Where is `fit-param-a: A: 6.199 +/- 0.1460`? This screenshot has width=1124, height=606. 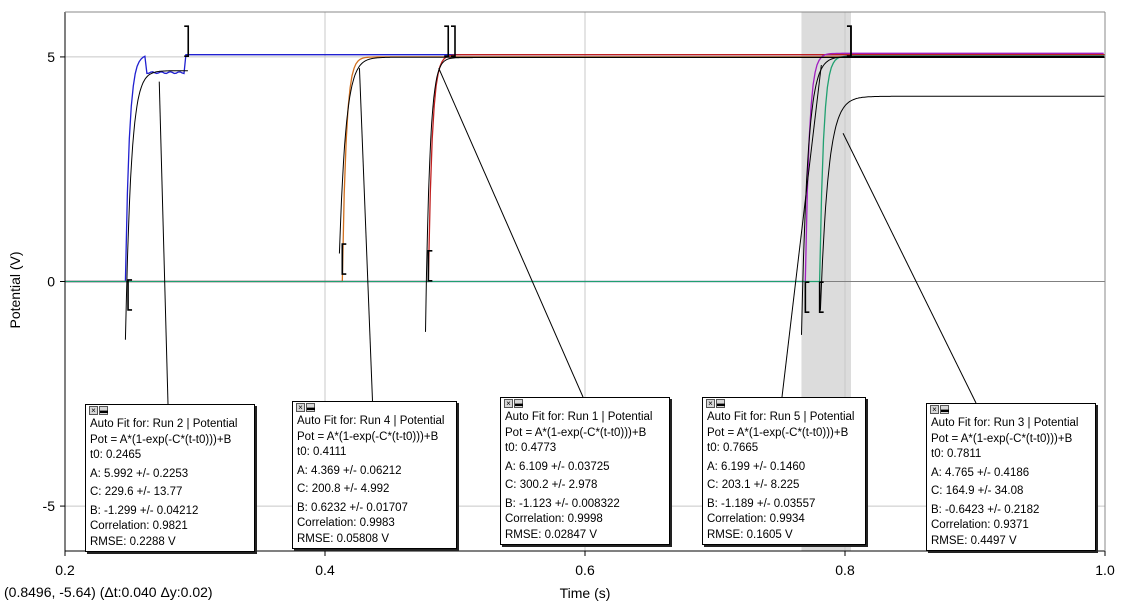
fit-param-a: A: 6.199 +/- 0.1460 is located at coordinates (756, 466).